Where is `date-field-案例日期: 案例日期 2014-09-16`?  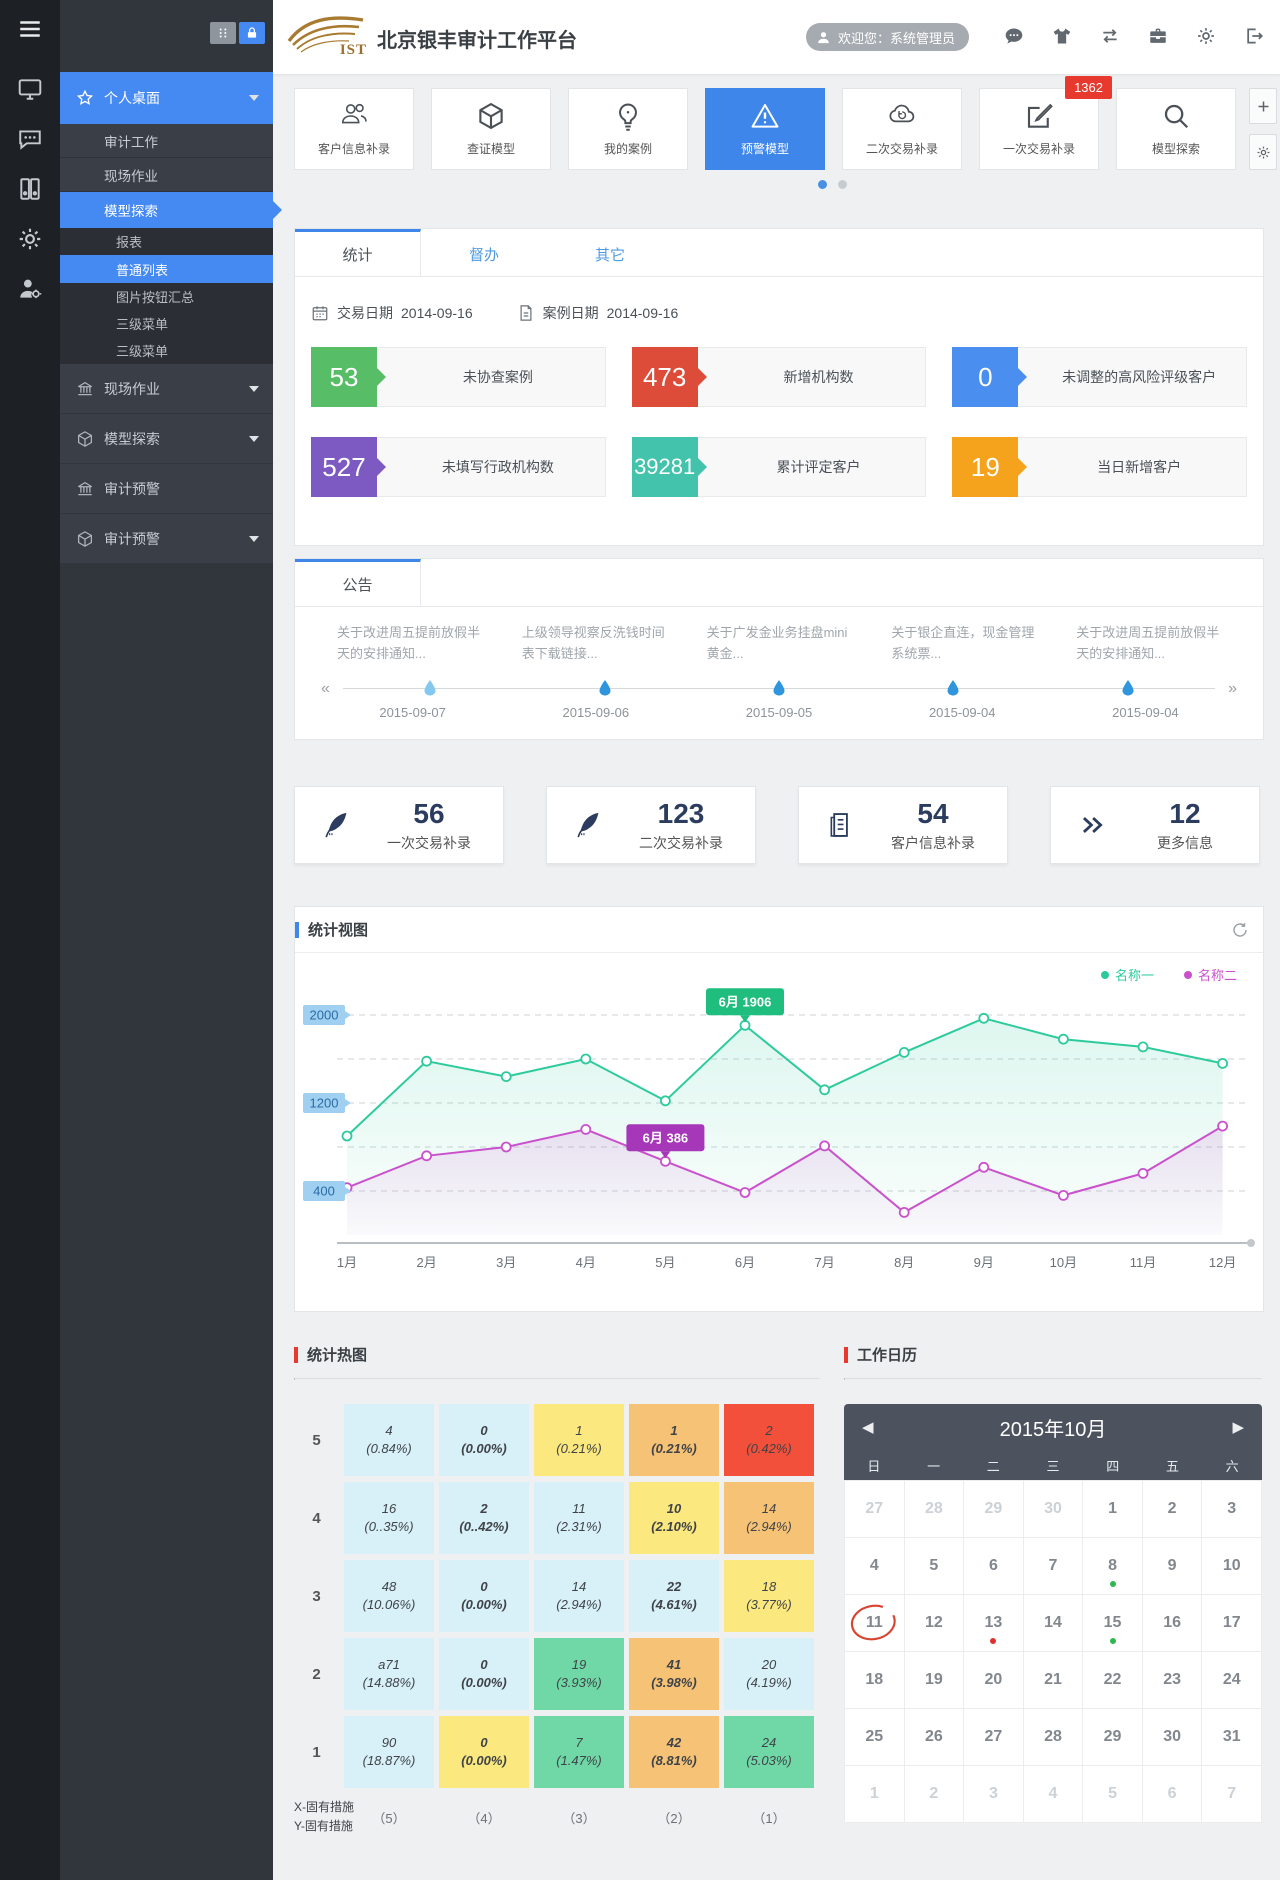 date-field-案例日期: 案例日期 2014-09-16 is located at coordinates (597, 313).